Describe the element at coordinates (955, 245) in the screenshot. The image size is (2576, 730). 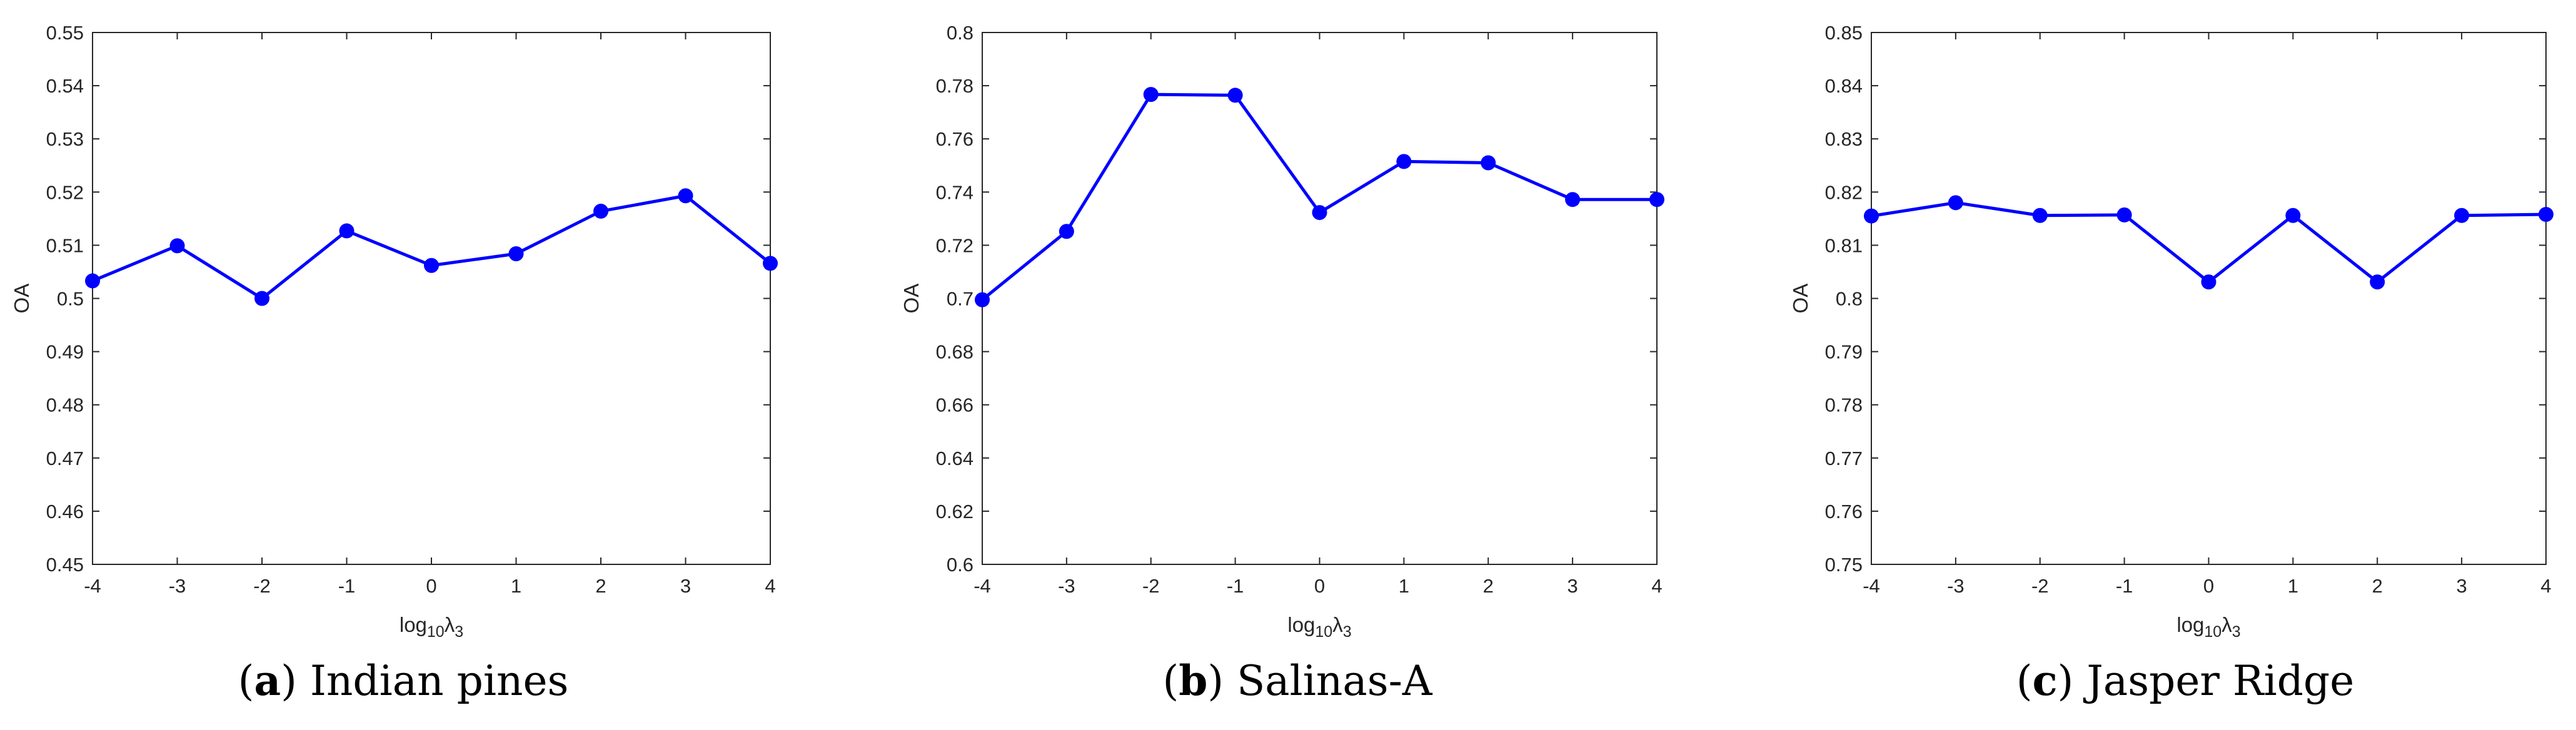
I see `y-tick-label: 0.72` at that location.